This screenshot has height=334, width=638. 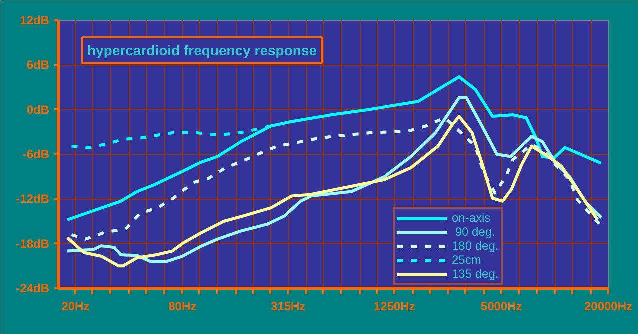 I want to click on y-tick-label: -12dB, so click(x=33, y=199).